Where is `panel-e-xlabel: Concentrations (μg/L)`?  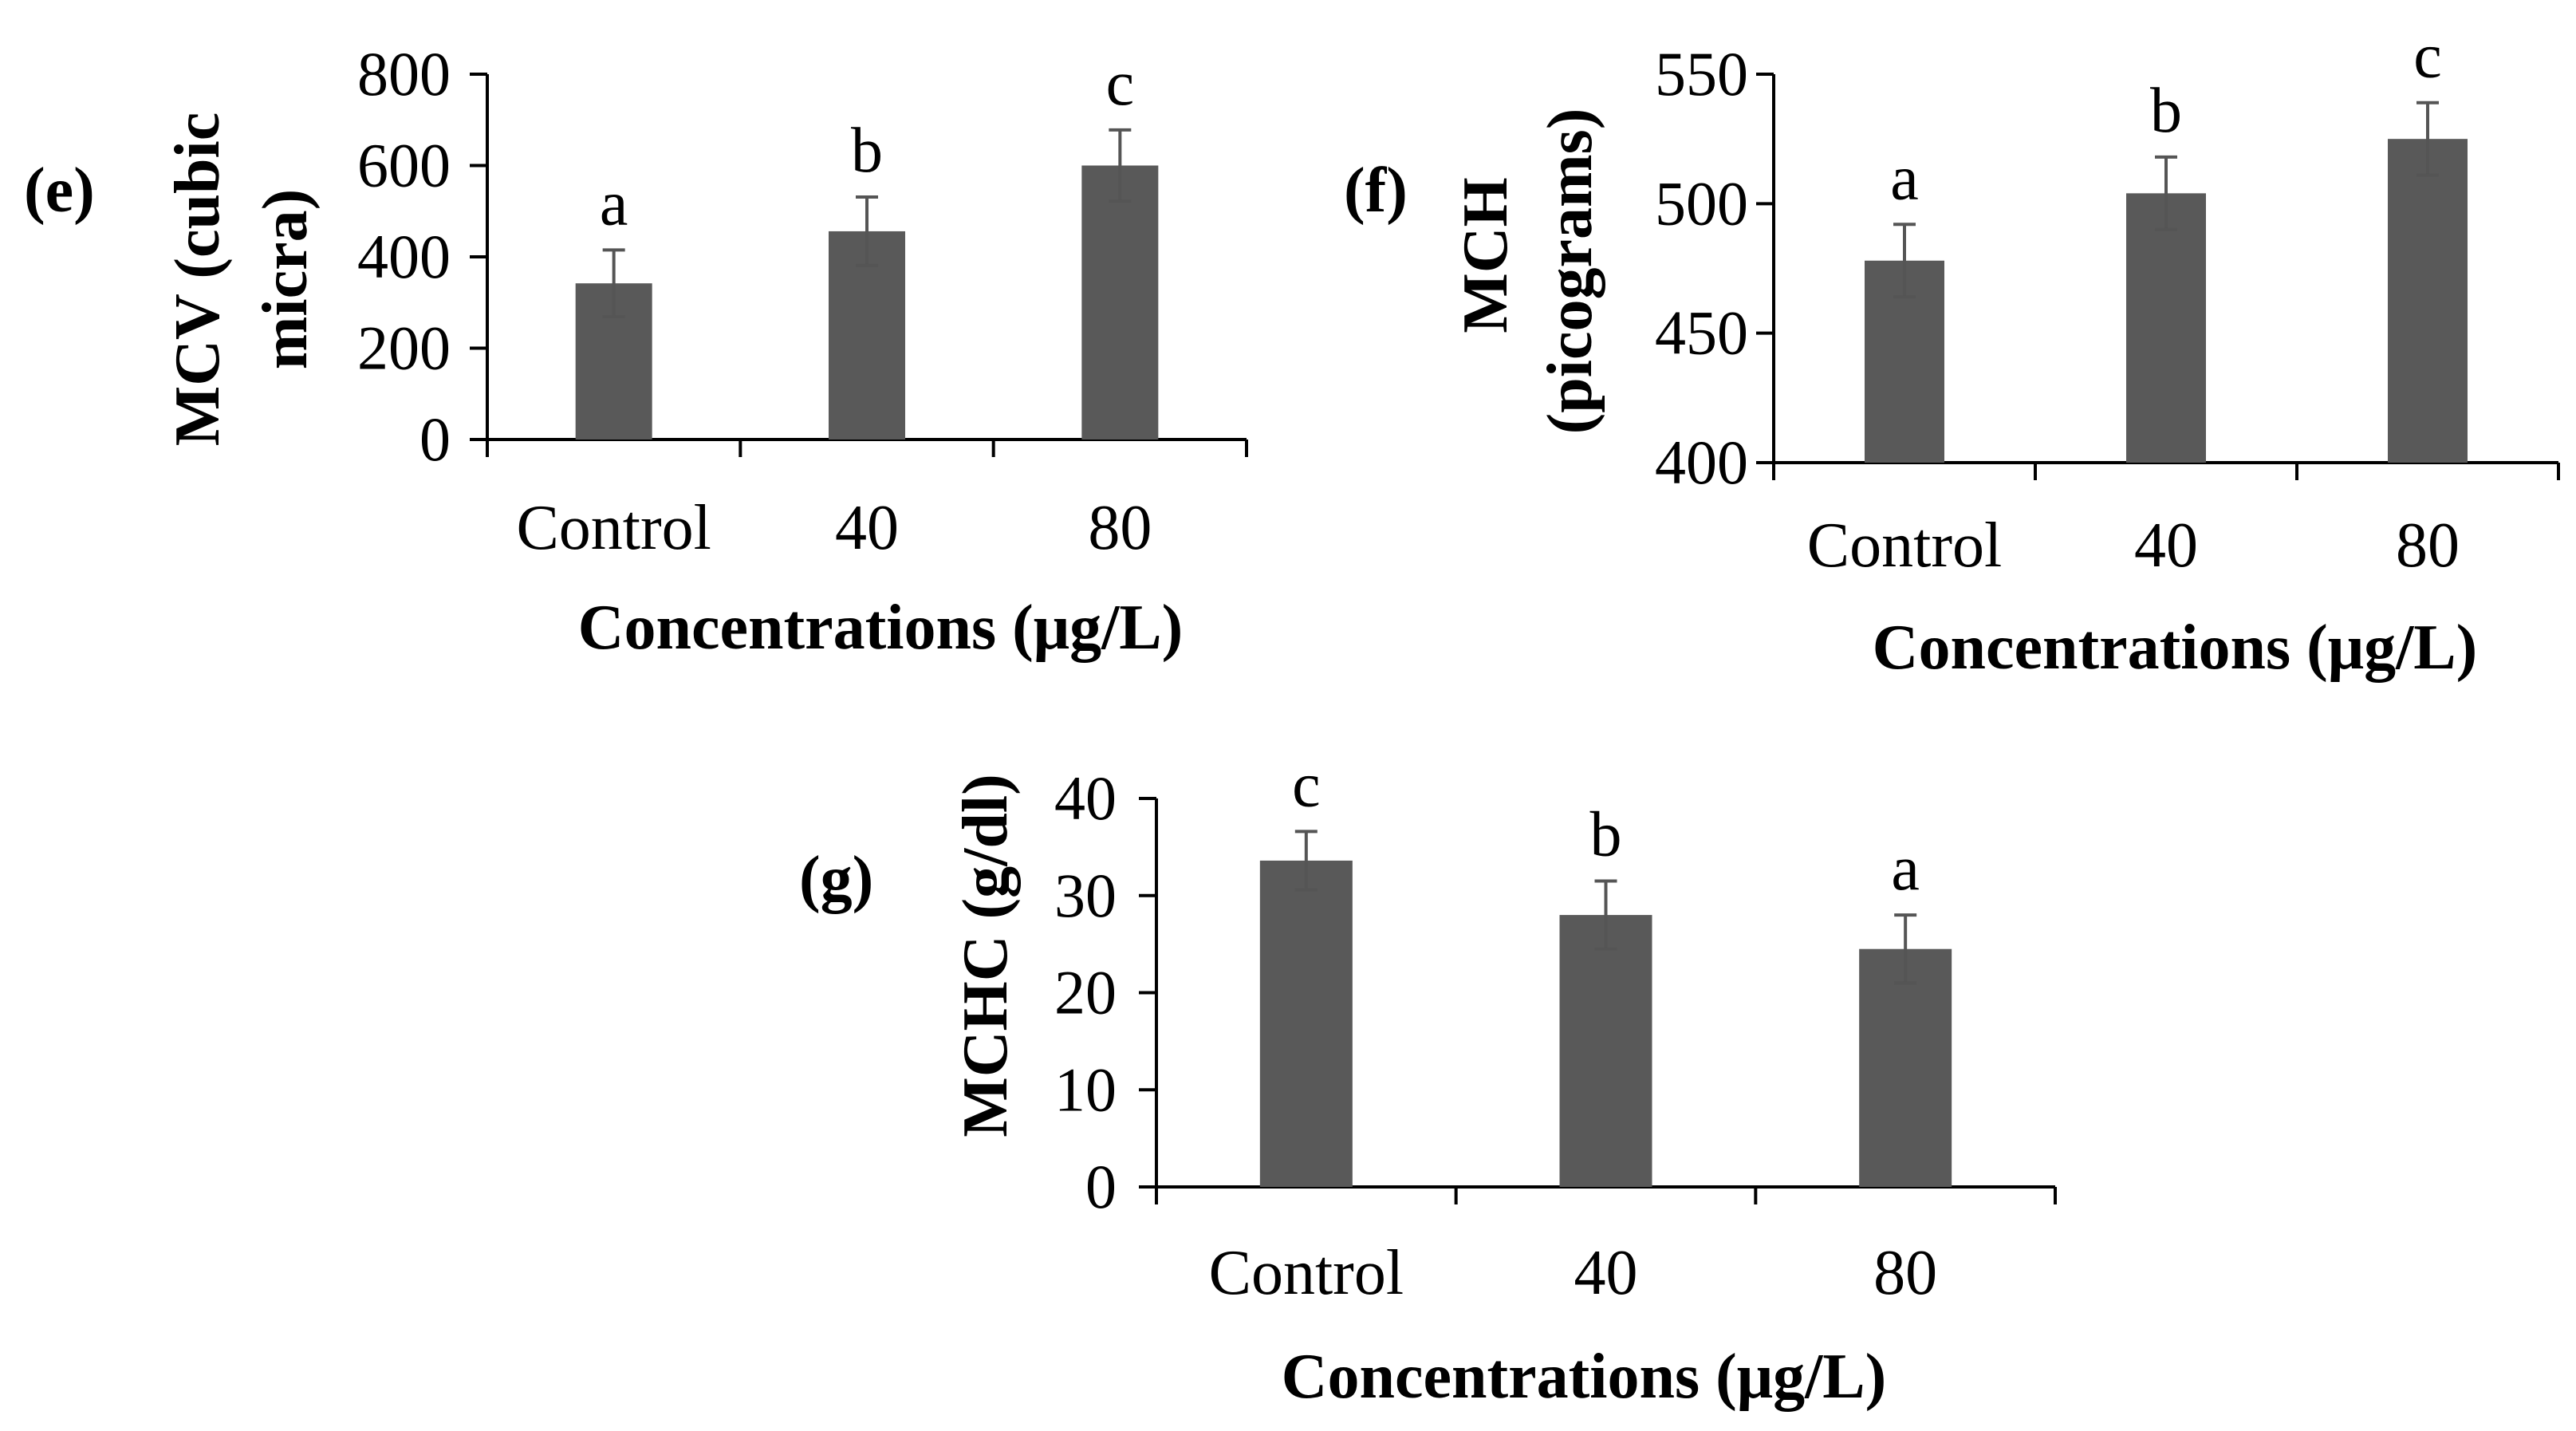 panel-e-xlabel: Concentrations (μg/L) is located at coordinates (881, 628).